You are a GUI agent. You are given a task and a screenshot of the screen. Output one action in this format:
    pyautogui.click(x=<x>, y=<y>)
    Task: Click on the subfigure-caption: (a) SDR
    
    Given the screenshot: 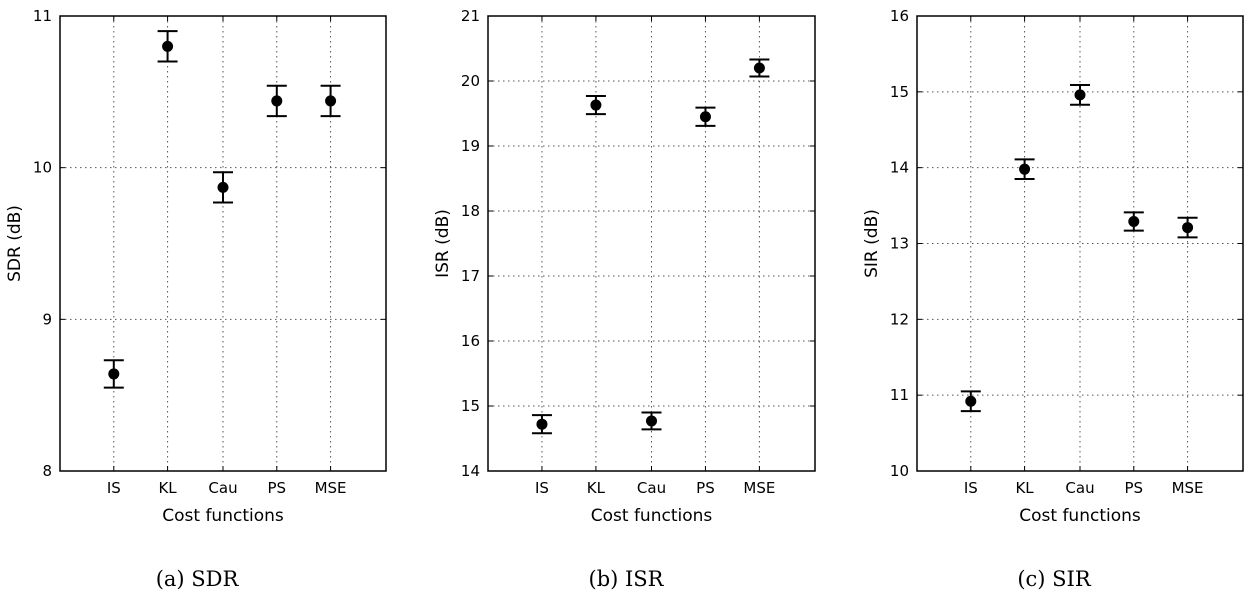 What is the action you would take?
    pyautogui.click(x=198, y=579)
    